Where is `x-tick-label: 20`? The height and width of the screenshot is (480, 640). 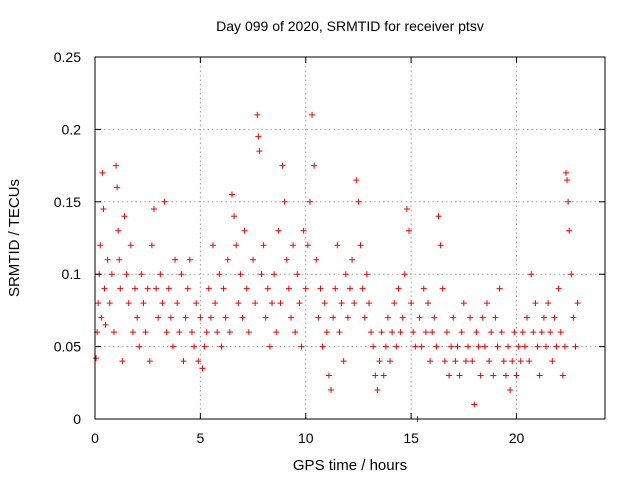
x-tick-label: 20 is located at coordinates (517, 438).